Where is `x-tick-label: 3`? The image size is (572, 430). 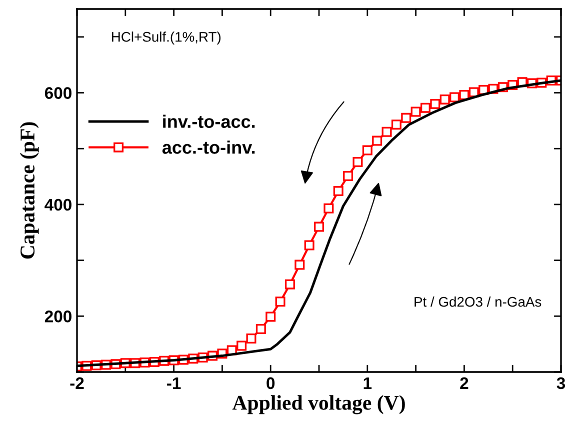
x-tick-label: 3 is located at coordinates (561, 383).